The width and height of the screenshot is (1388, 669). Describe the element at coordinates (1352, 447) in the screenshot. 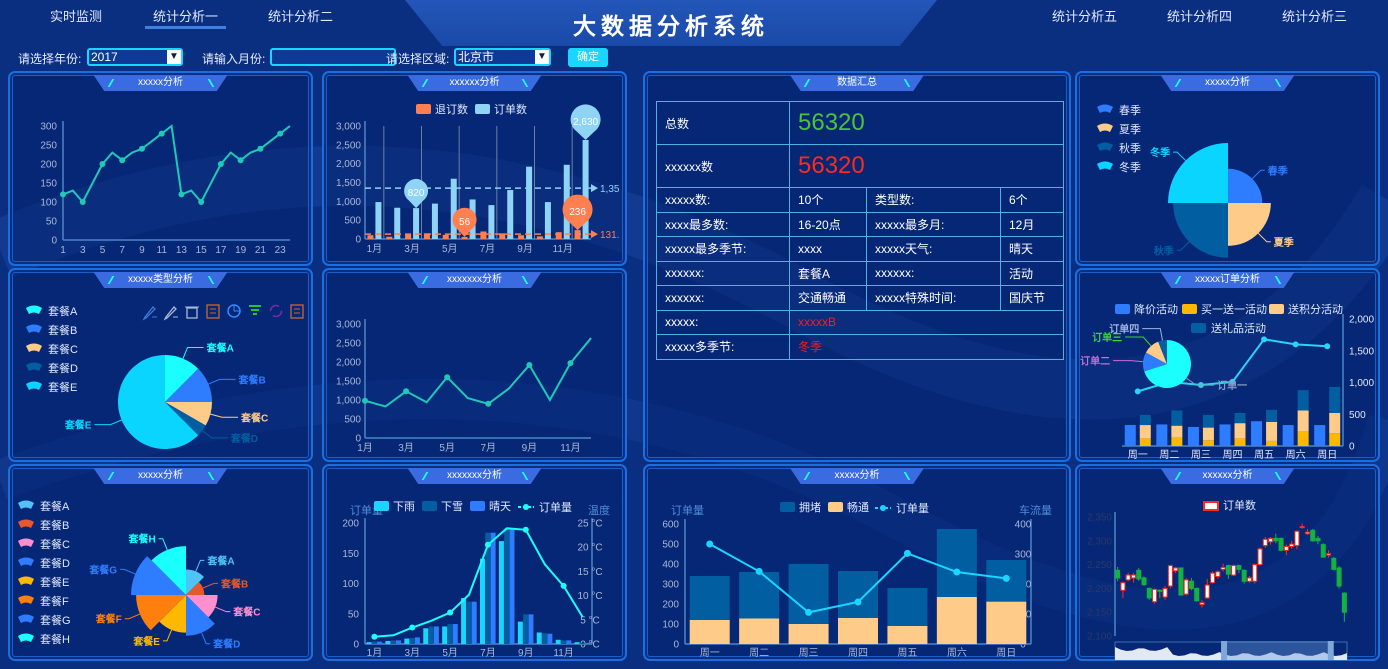

I see `y-tick-label: 0` at that location.